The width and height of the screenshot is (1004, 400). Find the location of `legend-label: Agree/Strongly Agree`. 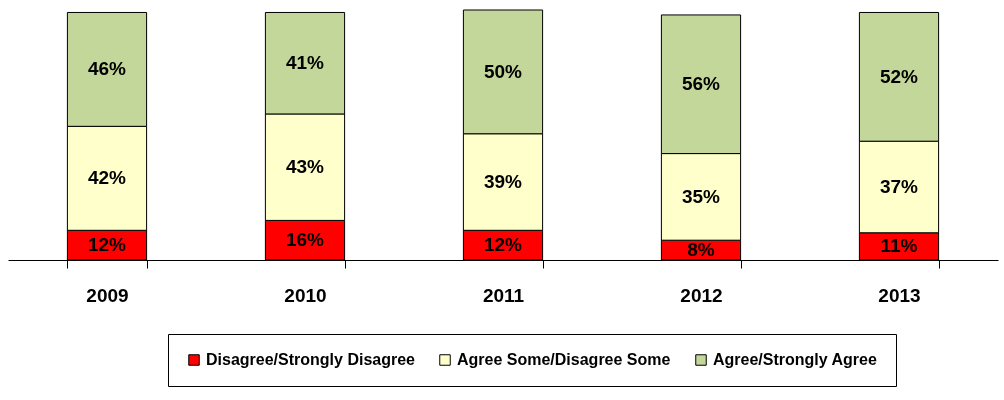

legend-label: Agree/Strongly Agree is located at coordinates (795, 359).